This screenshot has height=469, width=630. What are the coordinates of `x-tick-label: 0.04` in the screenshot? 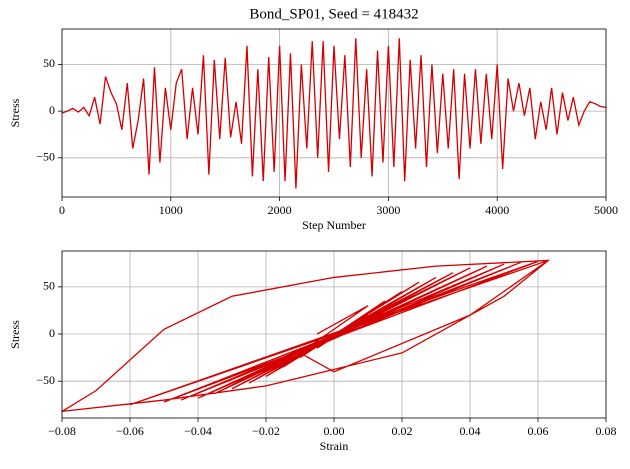 It's located at (470, 431).